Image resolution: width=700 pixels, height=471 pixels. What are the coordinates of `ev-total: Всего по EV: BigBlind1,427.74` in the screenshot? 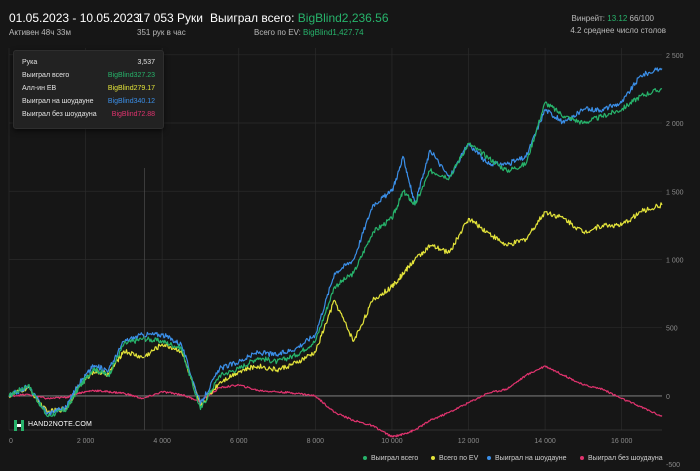 It's located at (309, 32).